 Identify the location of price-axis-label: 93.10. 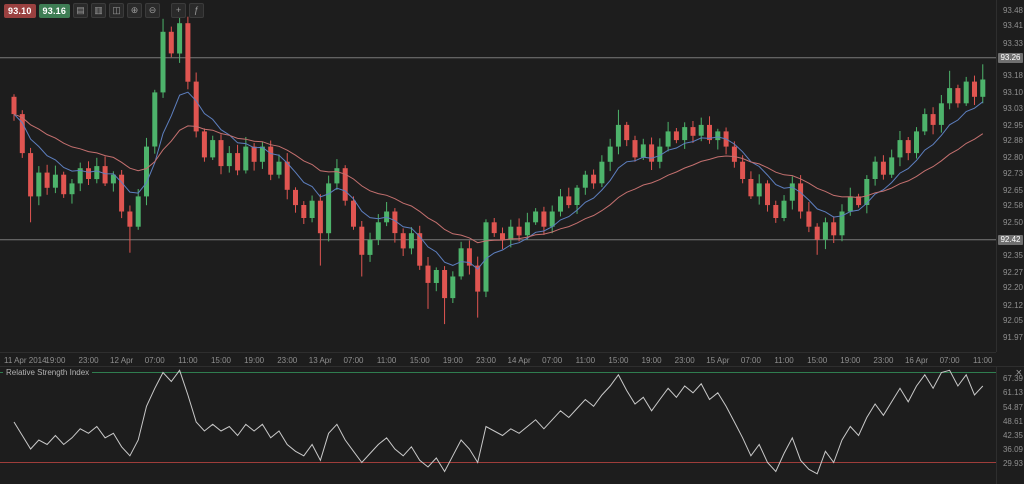
(1012, 93).